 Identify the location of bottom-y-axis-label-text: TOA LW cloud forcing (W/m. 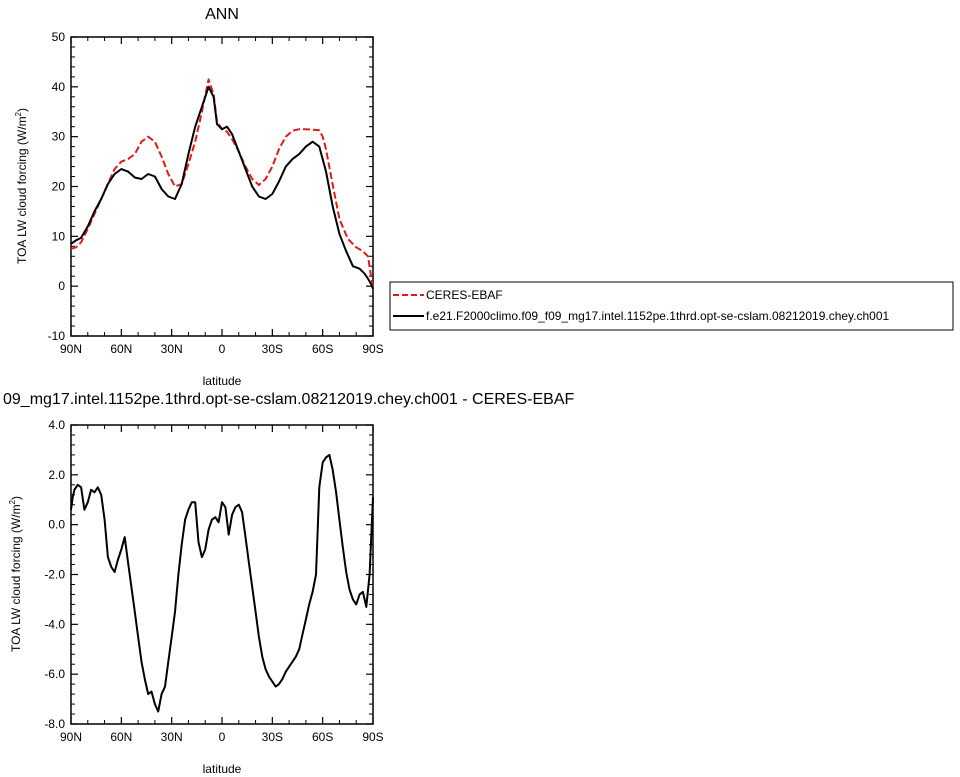
(16, 578).